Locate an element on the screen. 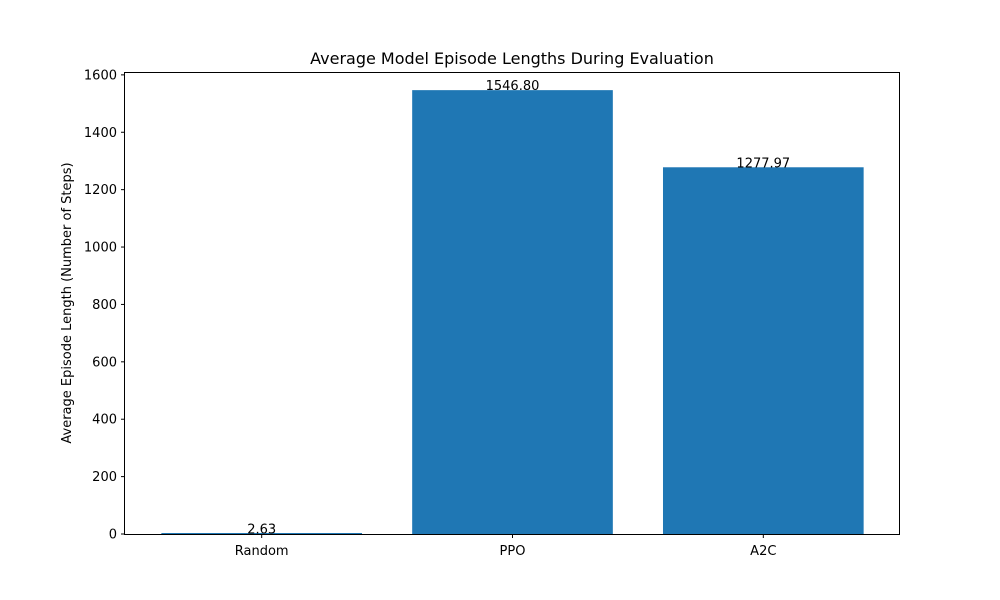 The image size is (1000, 600). data-label-ppo: 1546.80 is located at coordinates (513, 86).